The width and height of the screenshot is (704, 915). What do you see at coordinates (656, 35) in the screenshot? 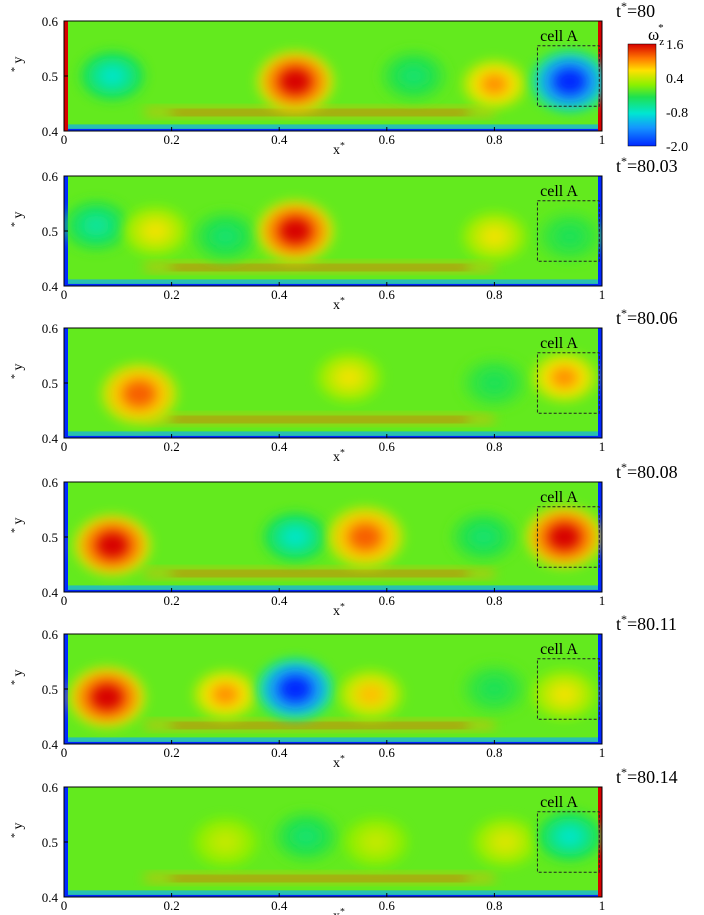
I see `colorbar-title: ωz*` at bounding box center [656, 35].